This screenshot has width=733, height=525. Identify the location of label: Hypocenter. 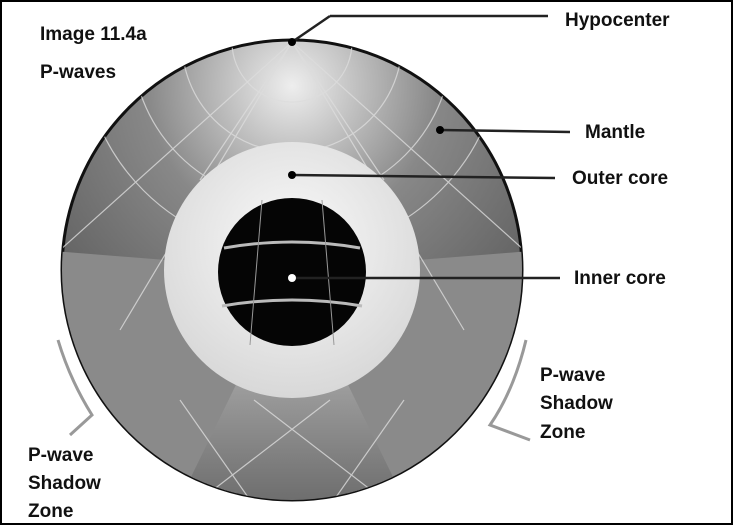
(617, 20).